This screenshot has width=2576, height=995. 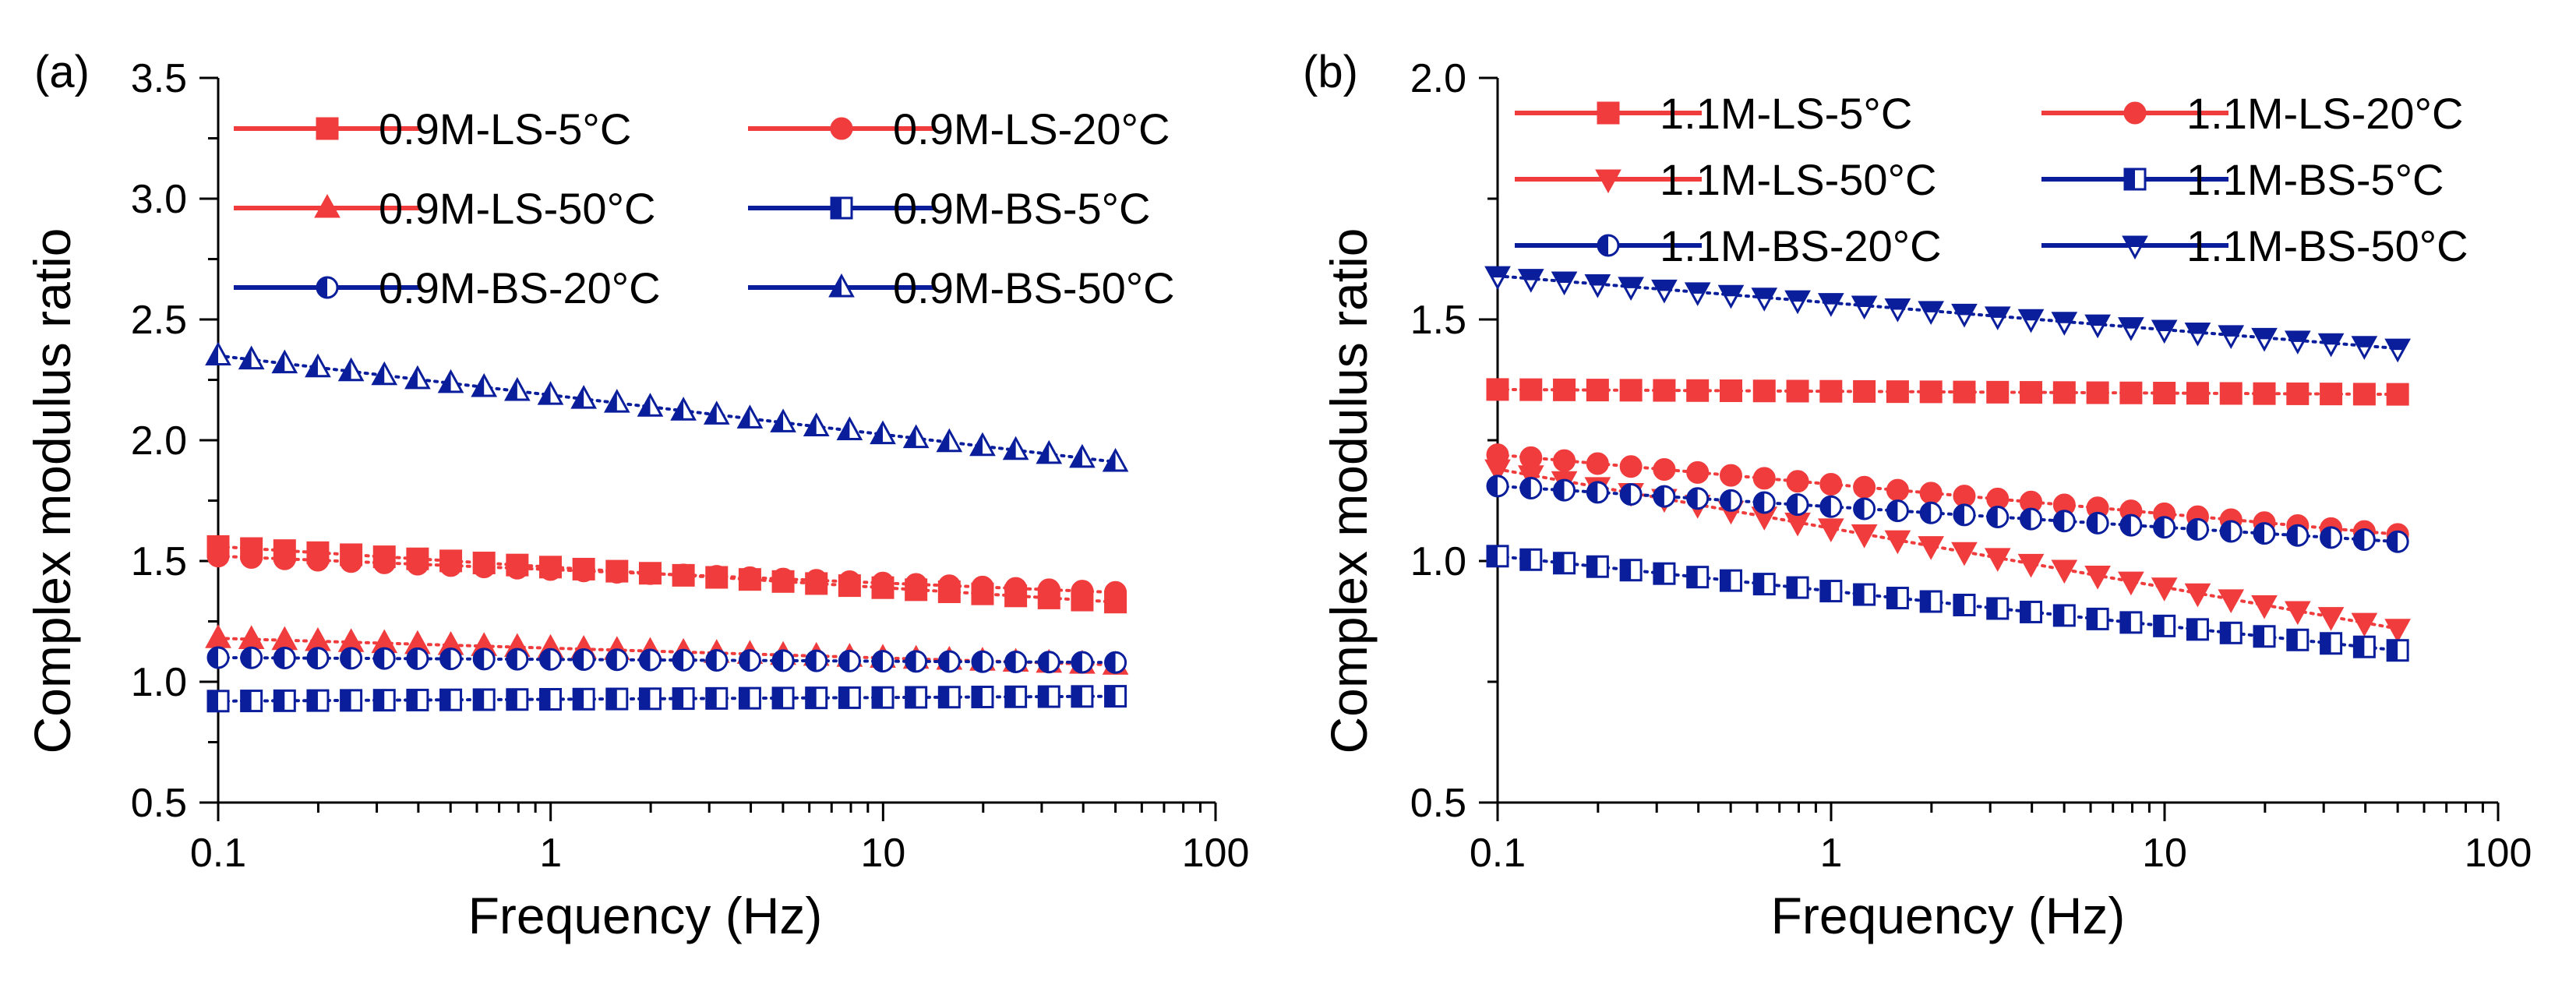 I want to click on series-group, so click(x=1947, y=464).